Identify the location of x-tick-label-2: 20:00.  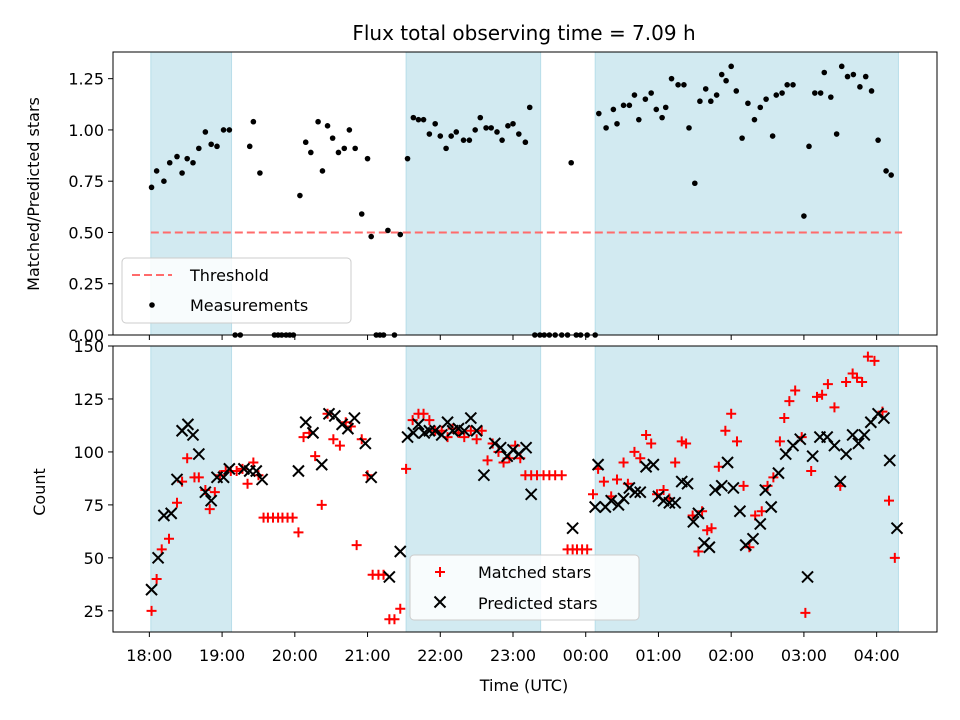
(295, 655).